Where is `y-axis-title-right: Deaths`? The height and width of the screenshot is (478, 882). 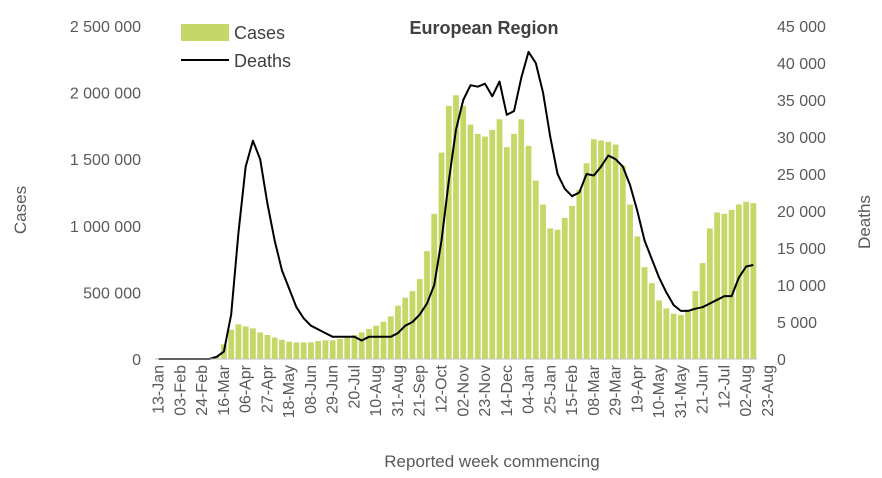
y-axis-title-right: Deaths is located at coordinates (864, 222).